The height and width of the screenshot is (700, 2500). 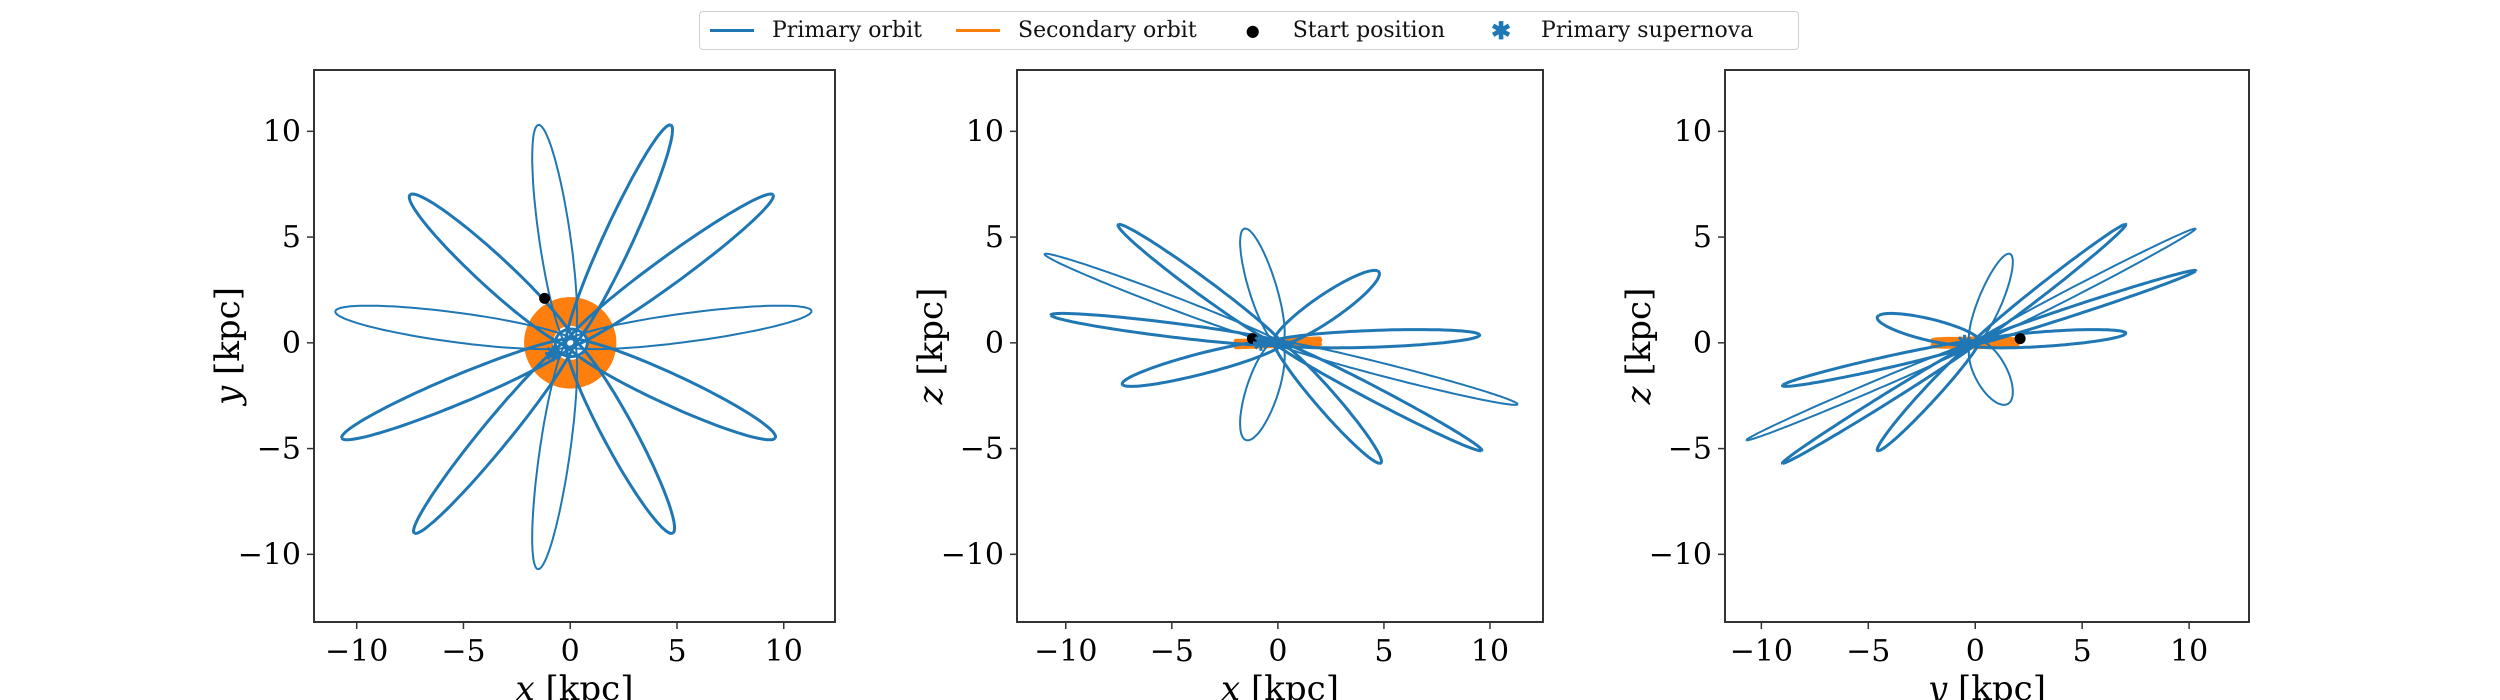 I want to click on primary-orbit-inner-loop, so click(x=571, y=343).